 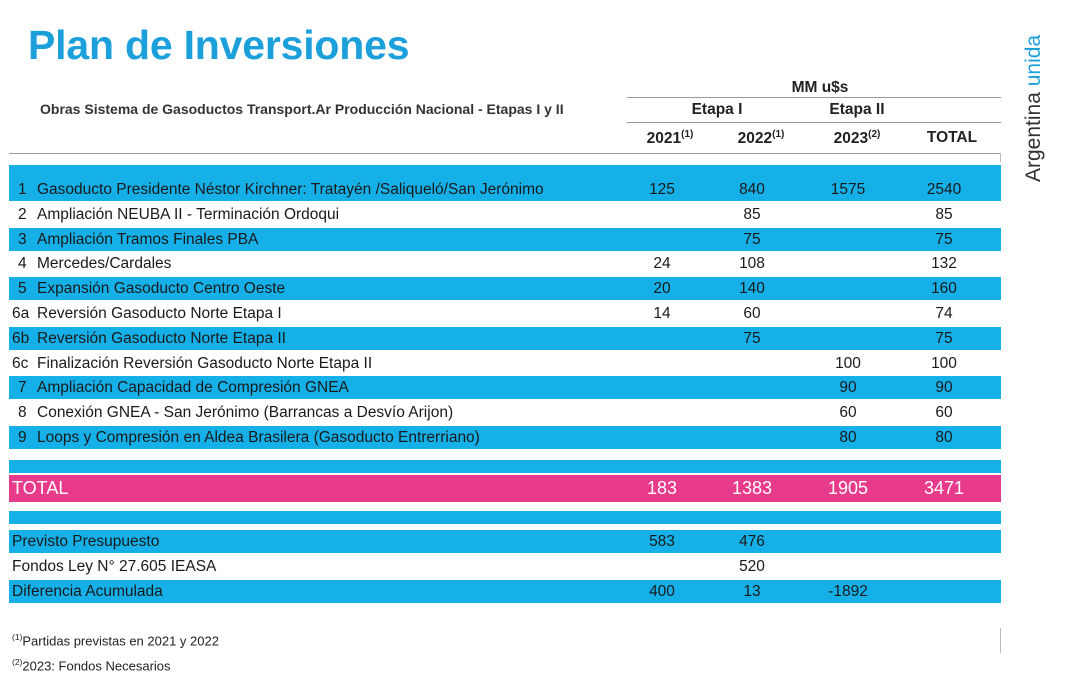 What do you see at coordinates (22, 189) in the screenshot?
I see `row-number: 1` at bounding box center [22, 189].